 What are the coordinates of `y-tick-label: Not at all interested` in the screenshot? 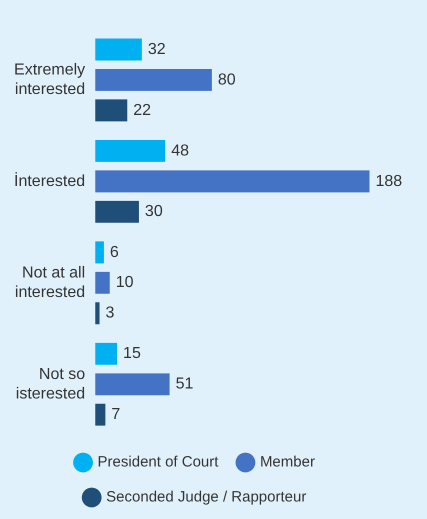 It's located at (50, 282).